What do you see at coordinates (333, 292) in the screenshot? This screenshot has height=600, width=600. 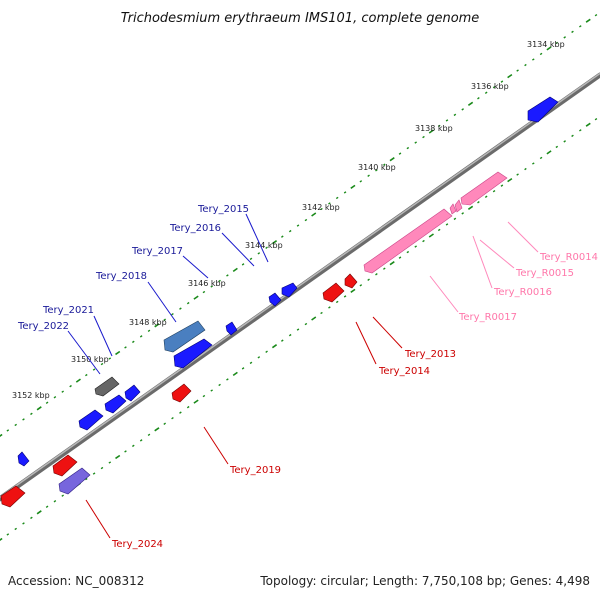 I see `gene-tery-2014` at bounding box center [333, 292].